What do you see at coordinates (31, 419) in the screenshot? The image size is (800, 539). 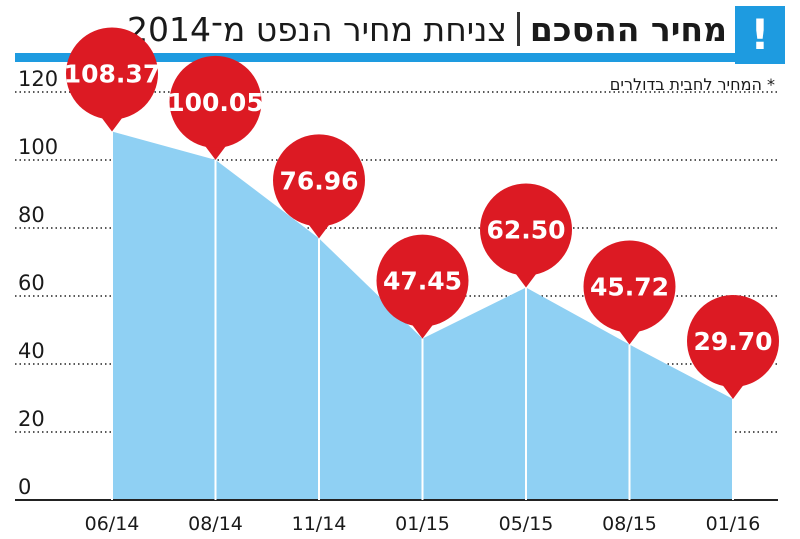 I see `y-tick-label: 20` at bounding box center [31, 419].